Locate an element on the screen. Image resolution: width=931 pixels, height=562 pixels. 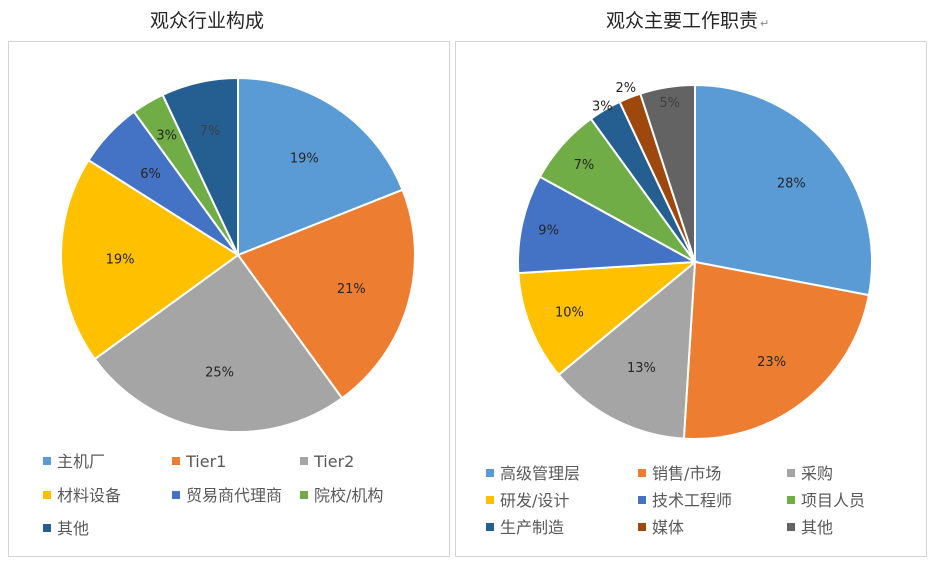
chart-title-industry: 观众行业构成 is located at coordinates (207, 21).